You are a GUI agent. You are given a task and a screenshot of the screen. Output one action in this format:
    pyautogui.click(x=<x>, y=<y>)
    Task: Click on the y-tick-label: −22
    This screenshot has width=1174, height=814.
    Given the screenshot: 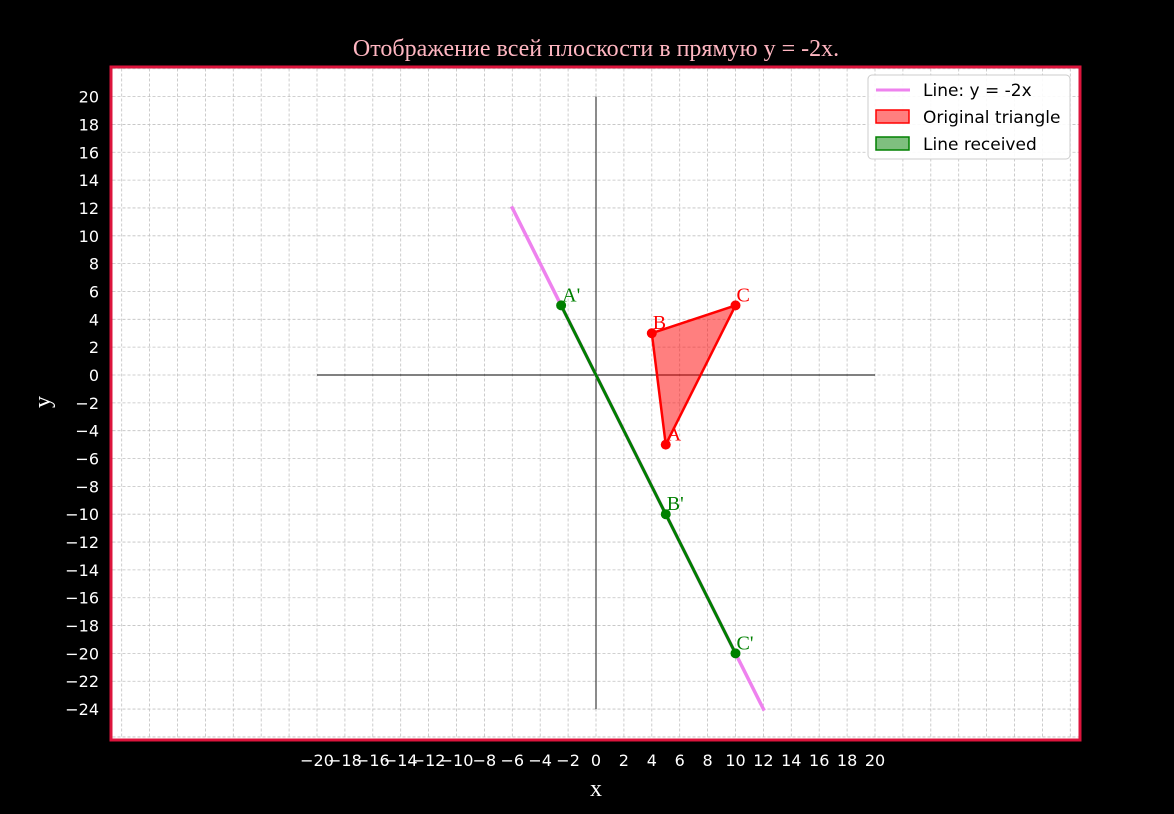 What is the action you would take?
    pyautogui.click(x=82, y=681)
    